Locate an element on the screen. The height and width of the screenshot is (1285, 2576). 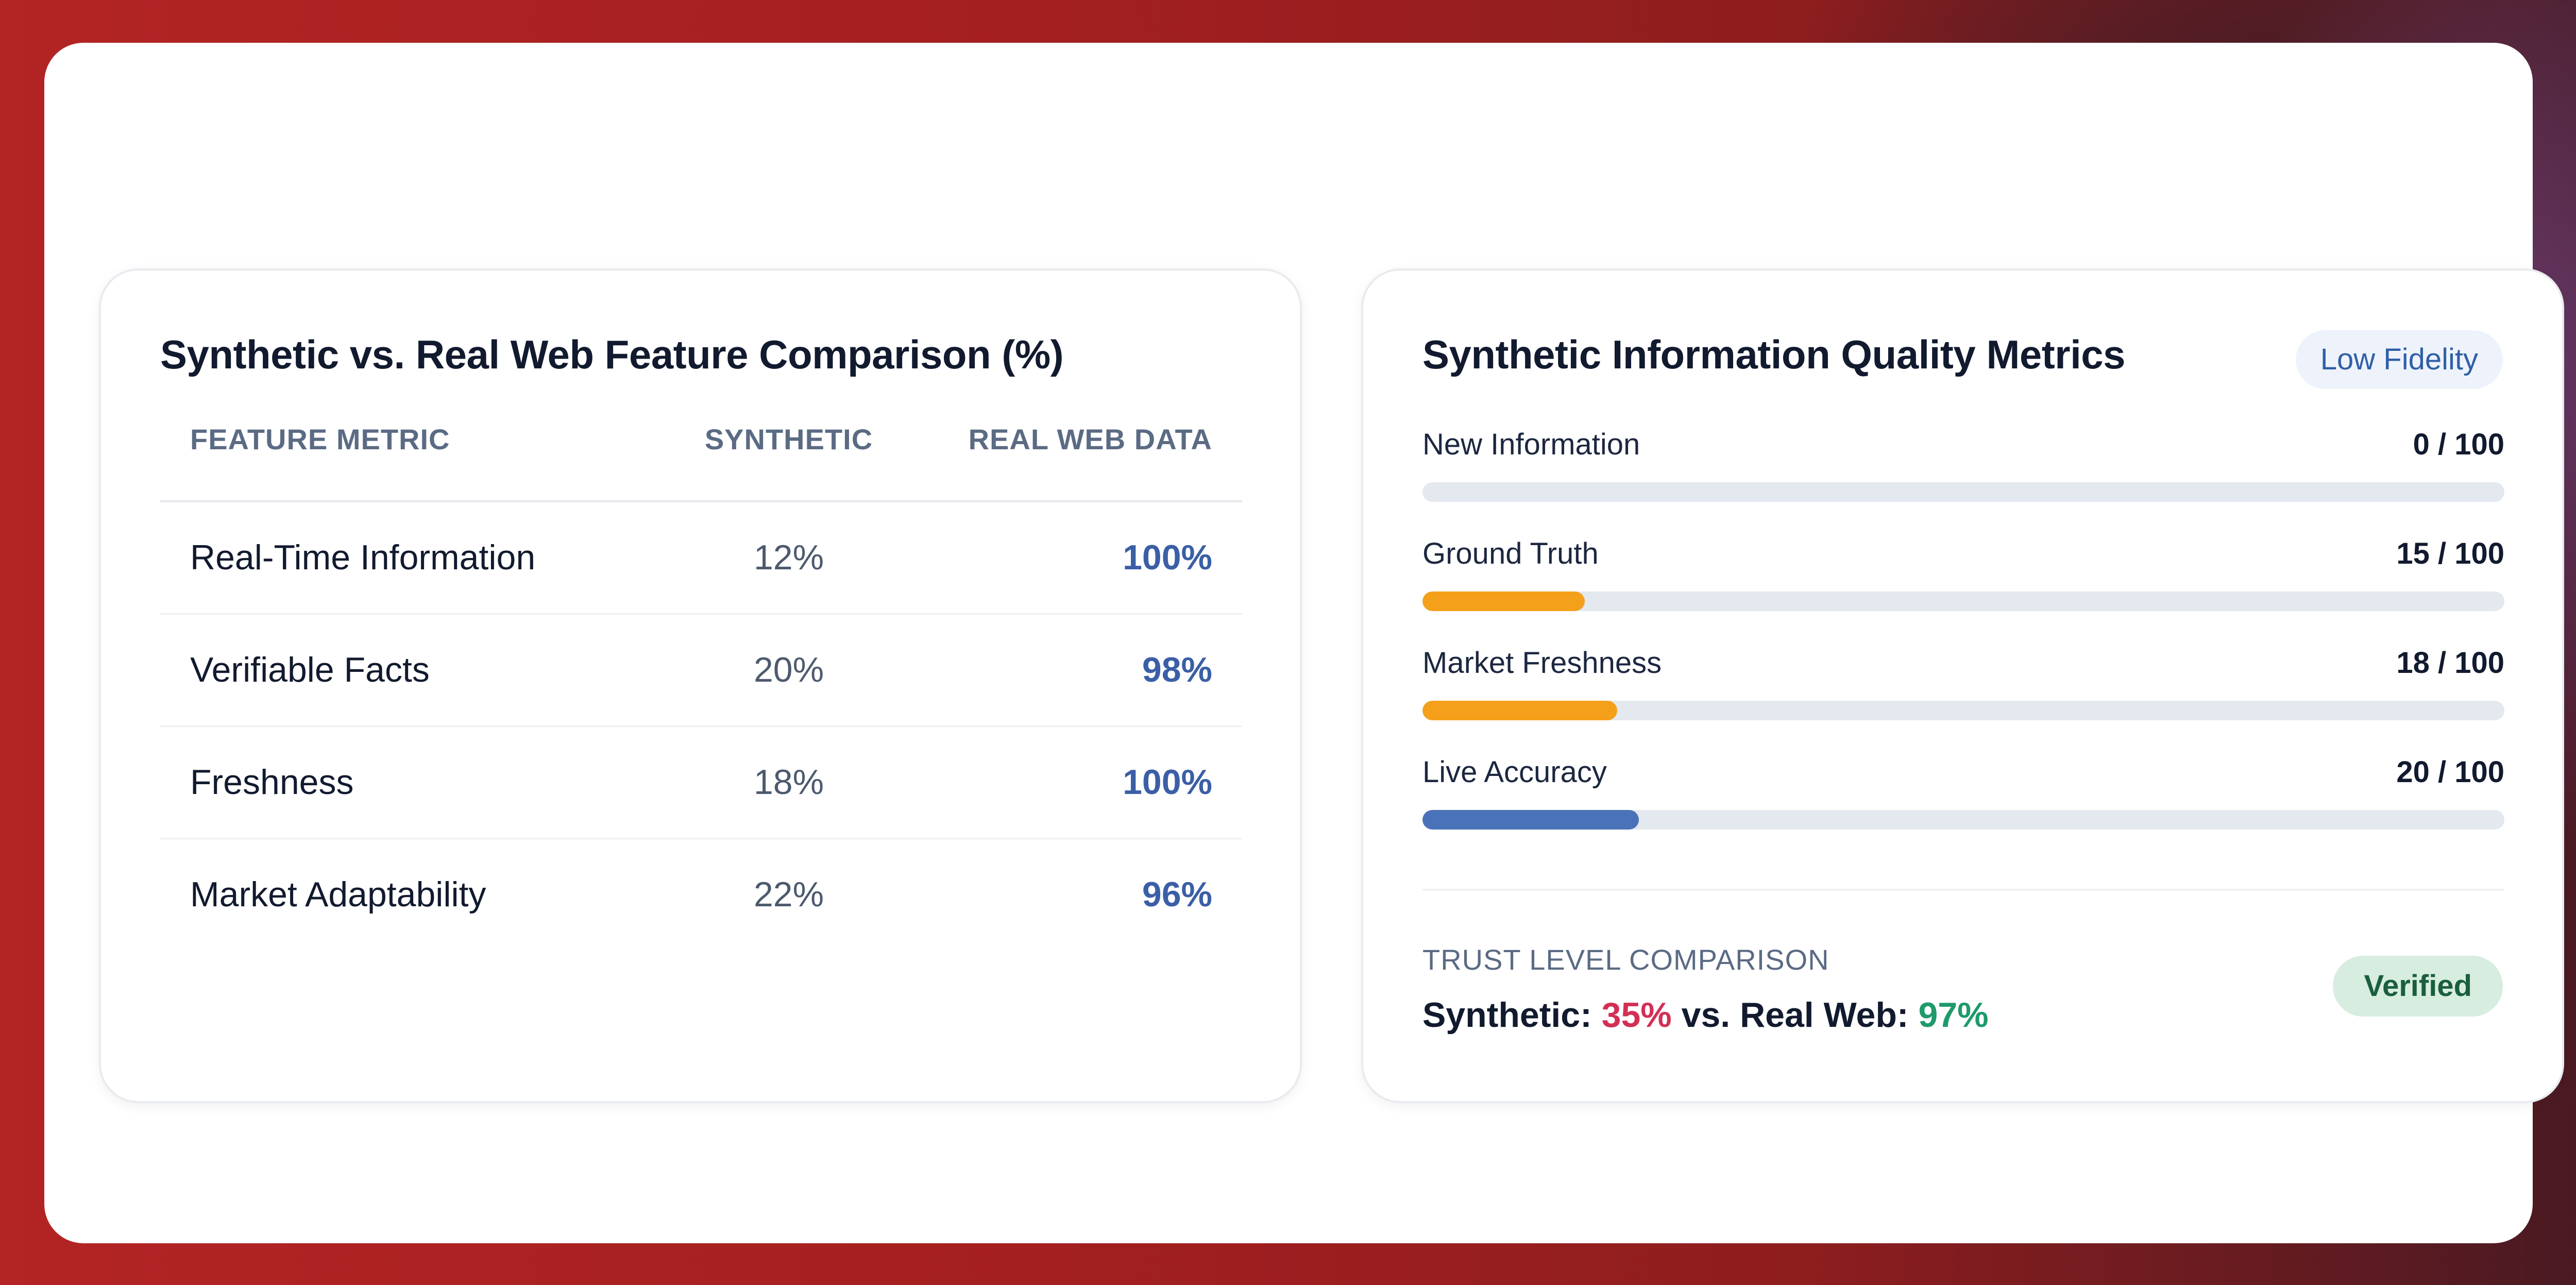
table-row: Real-Time Information 12% 100% is located at coordinates (701, 558).